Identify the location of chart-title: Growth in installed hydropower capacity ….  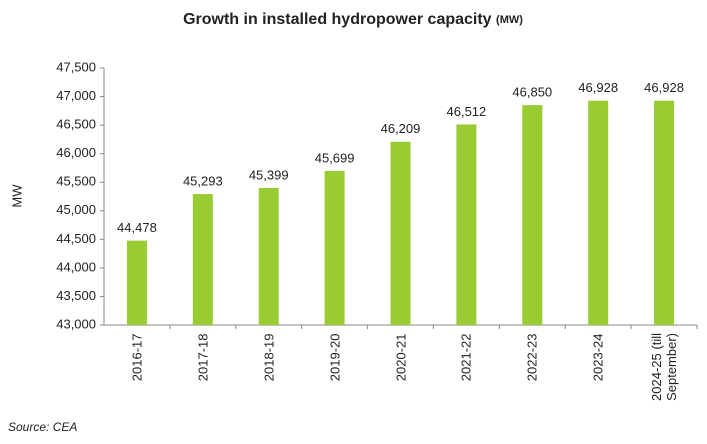
(353, 19).